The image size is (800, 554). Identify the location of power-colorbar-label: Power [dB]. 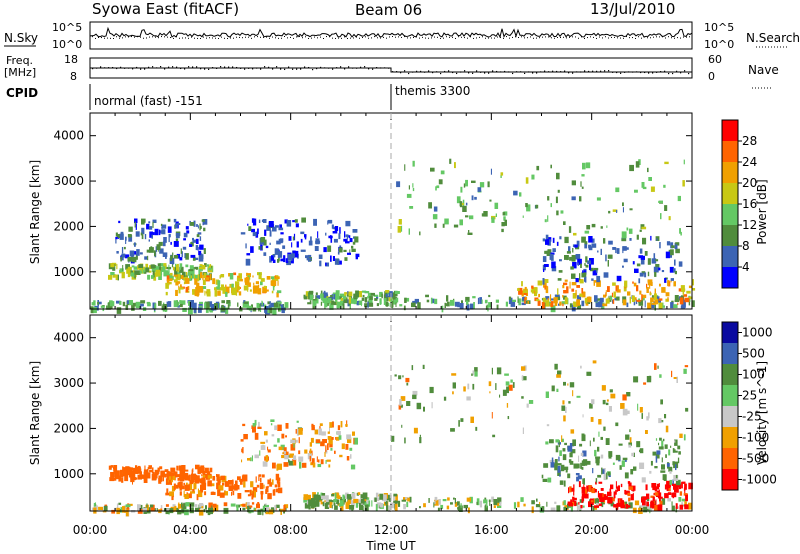
(762, 211).